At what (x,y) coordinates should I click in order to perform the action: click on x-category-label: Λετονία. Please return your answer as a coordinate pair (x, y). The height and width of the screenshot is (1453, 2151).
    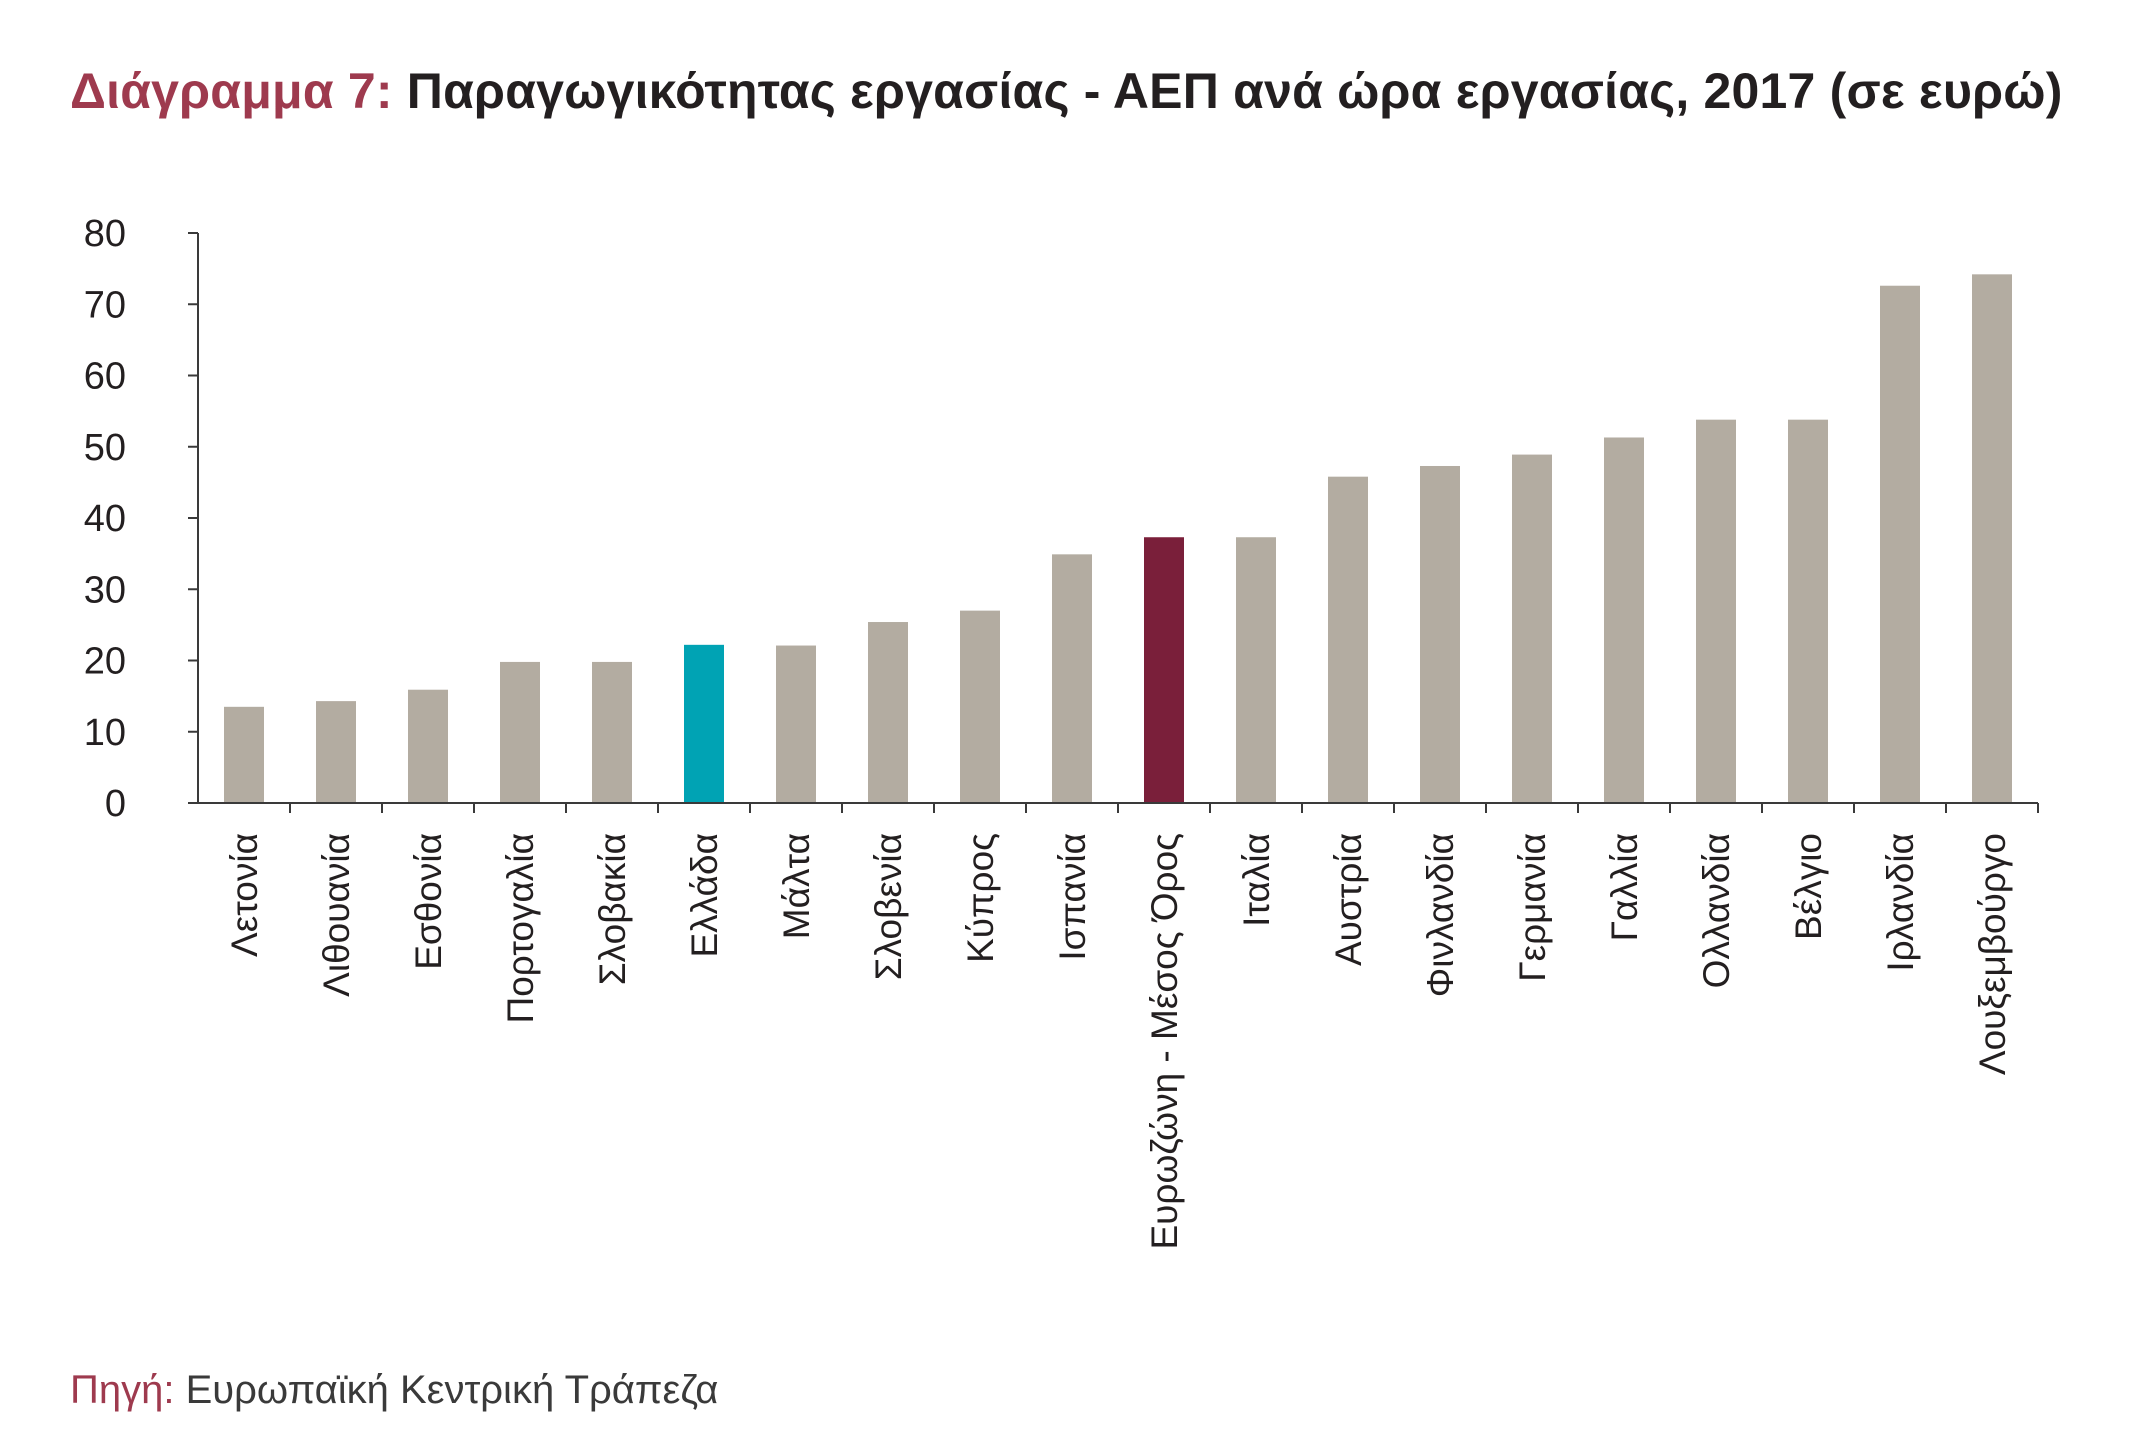
    Looking at the image, I should click on (244, 895).